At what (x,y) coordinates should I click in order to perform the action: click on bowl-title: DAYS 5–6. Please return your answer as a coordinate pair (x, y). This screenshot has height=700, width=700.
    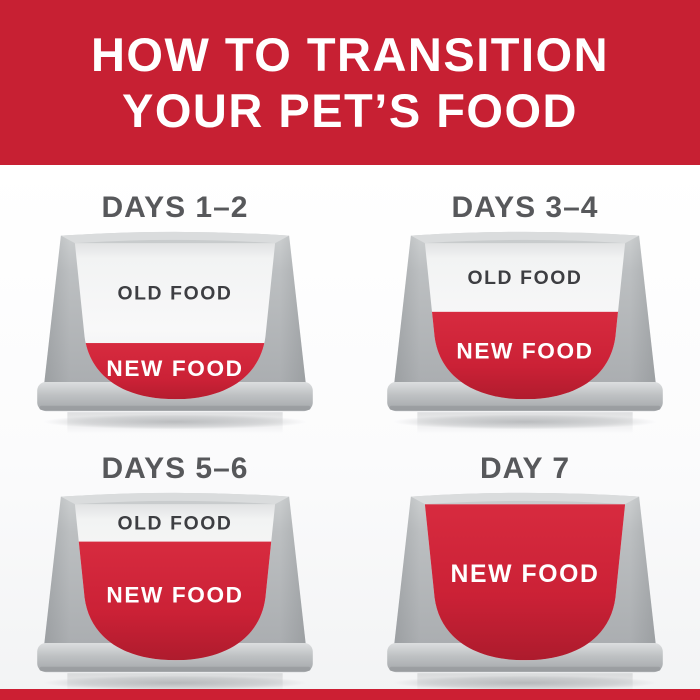
    Looking at the image, I should click on (175, 468).